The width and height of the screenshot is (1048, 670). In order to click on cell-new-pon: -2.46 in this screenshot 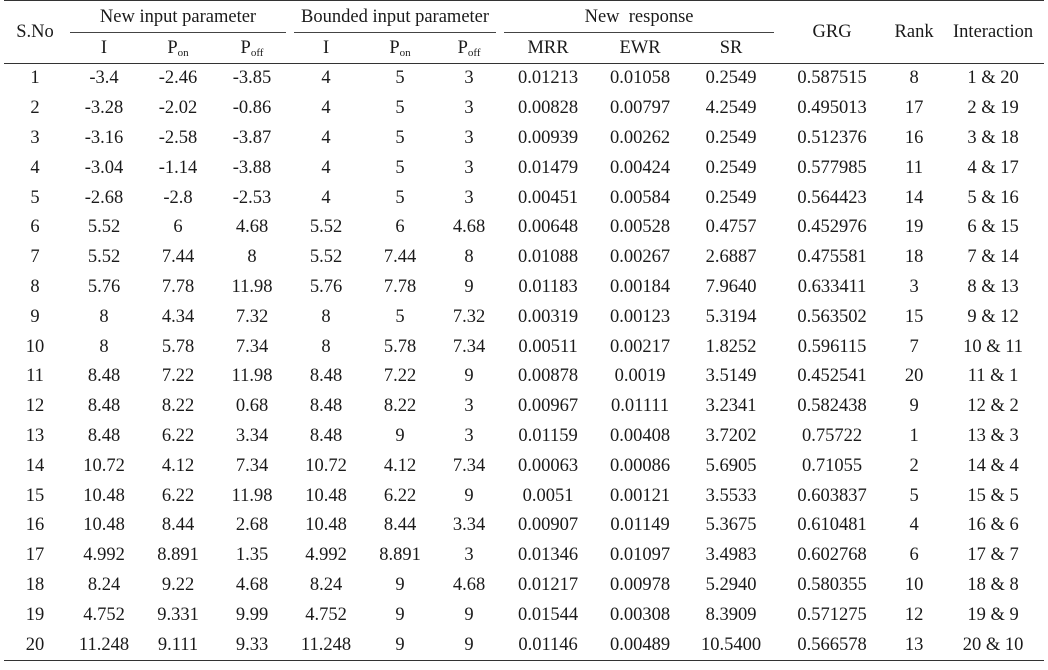, I will do `click(178, 78)`.